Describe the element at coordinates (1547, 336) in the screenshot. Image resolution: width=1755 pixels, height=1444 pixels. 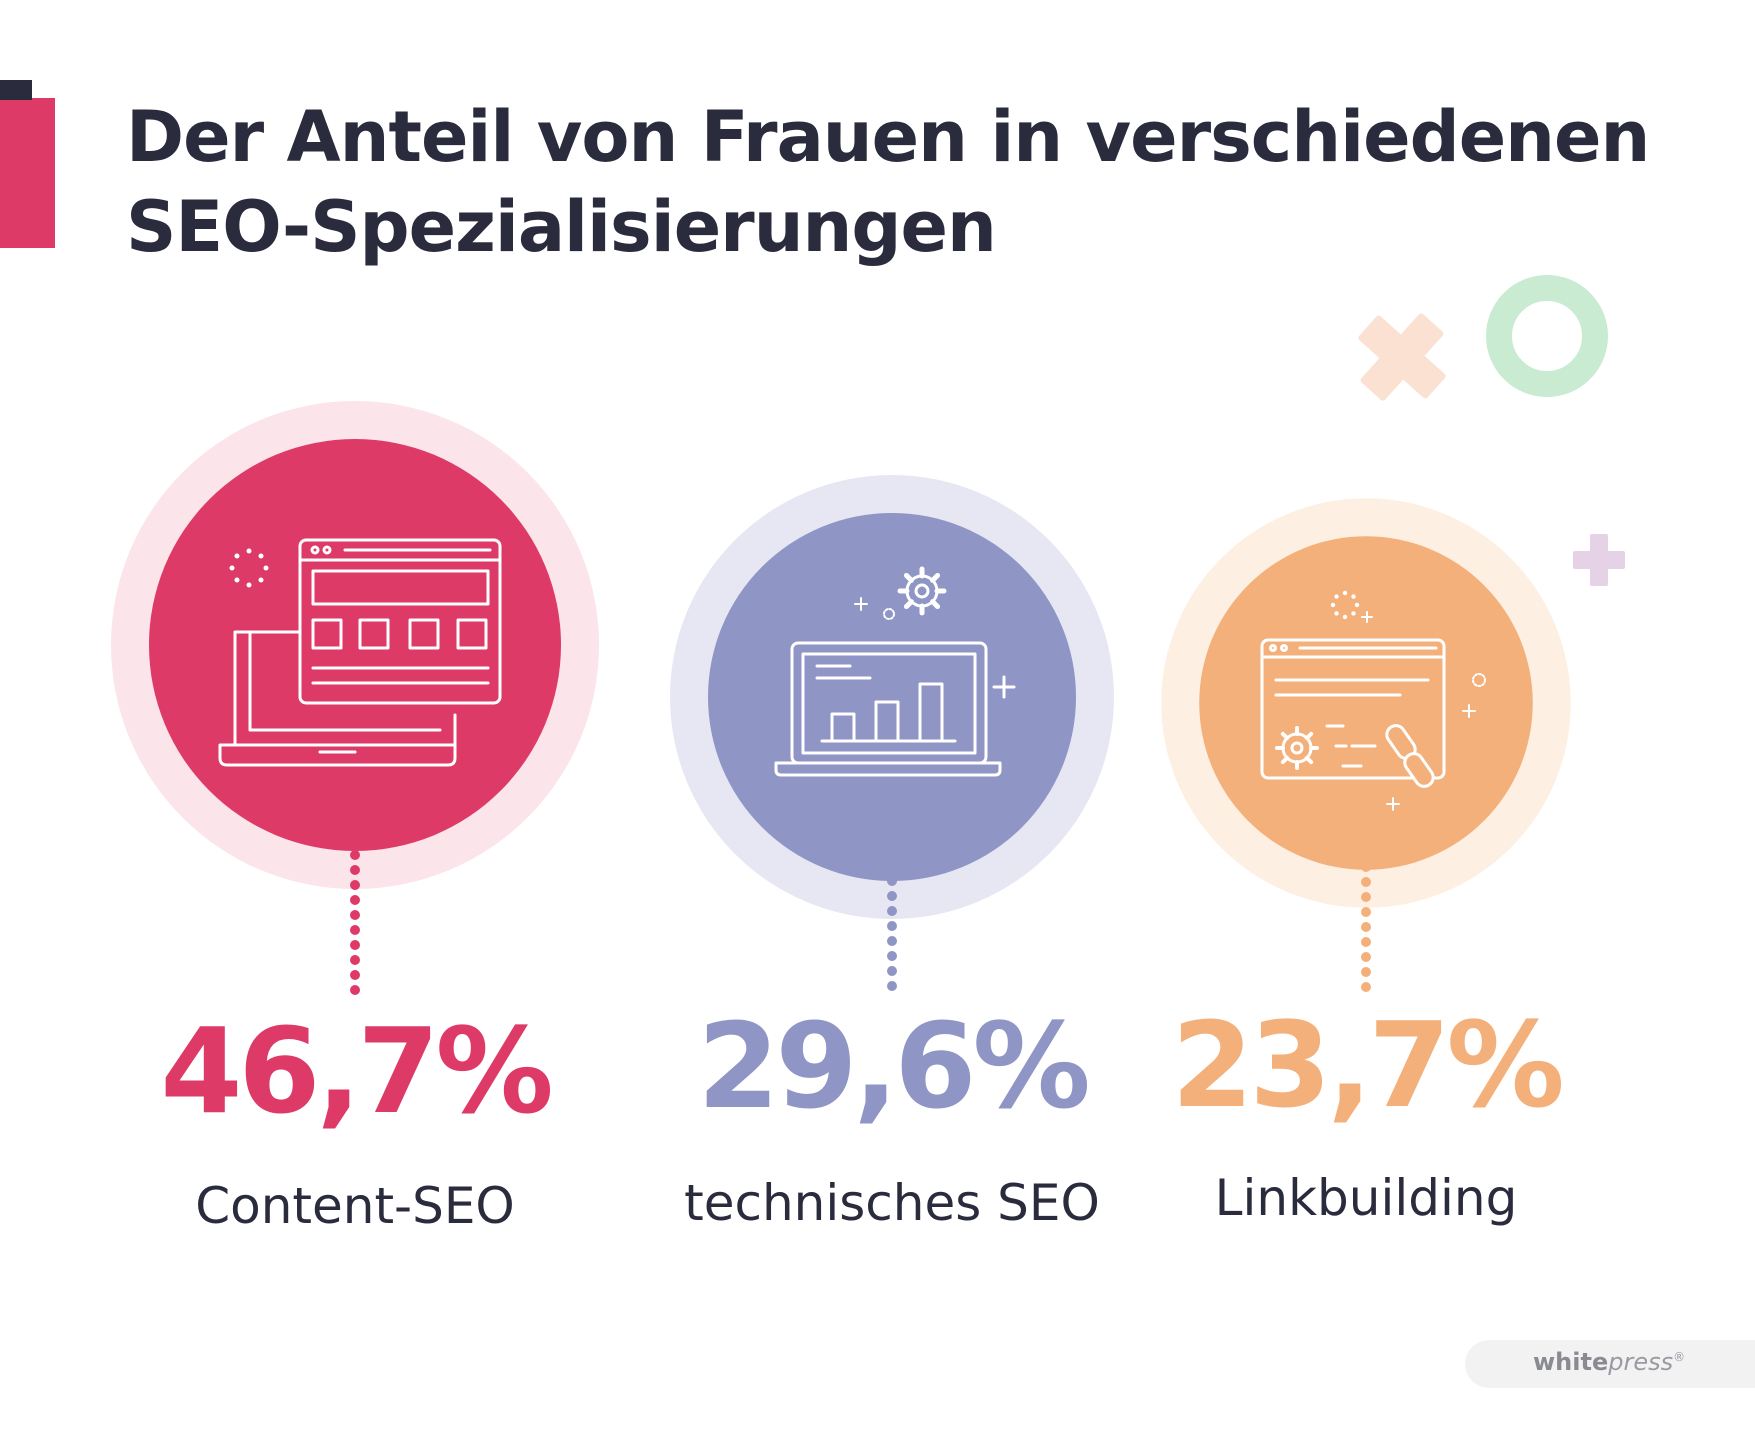
I see `decorative-ring-green` at that location.